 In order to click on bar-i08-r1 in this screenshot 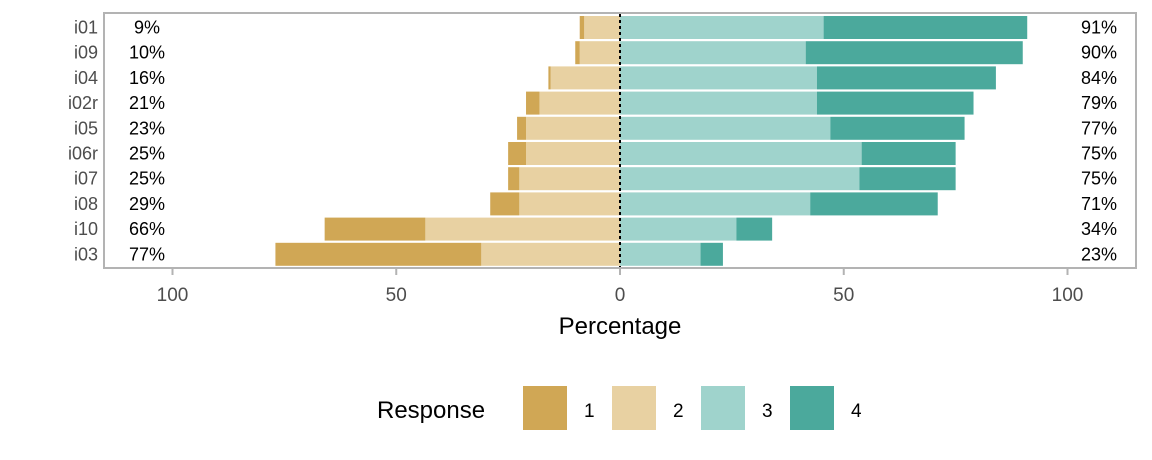, I will do `click(505, 204)`.